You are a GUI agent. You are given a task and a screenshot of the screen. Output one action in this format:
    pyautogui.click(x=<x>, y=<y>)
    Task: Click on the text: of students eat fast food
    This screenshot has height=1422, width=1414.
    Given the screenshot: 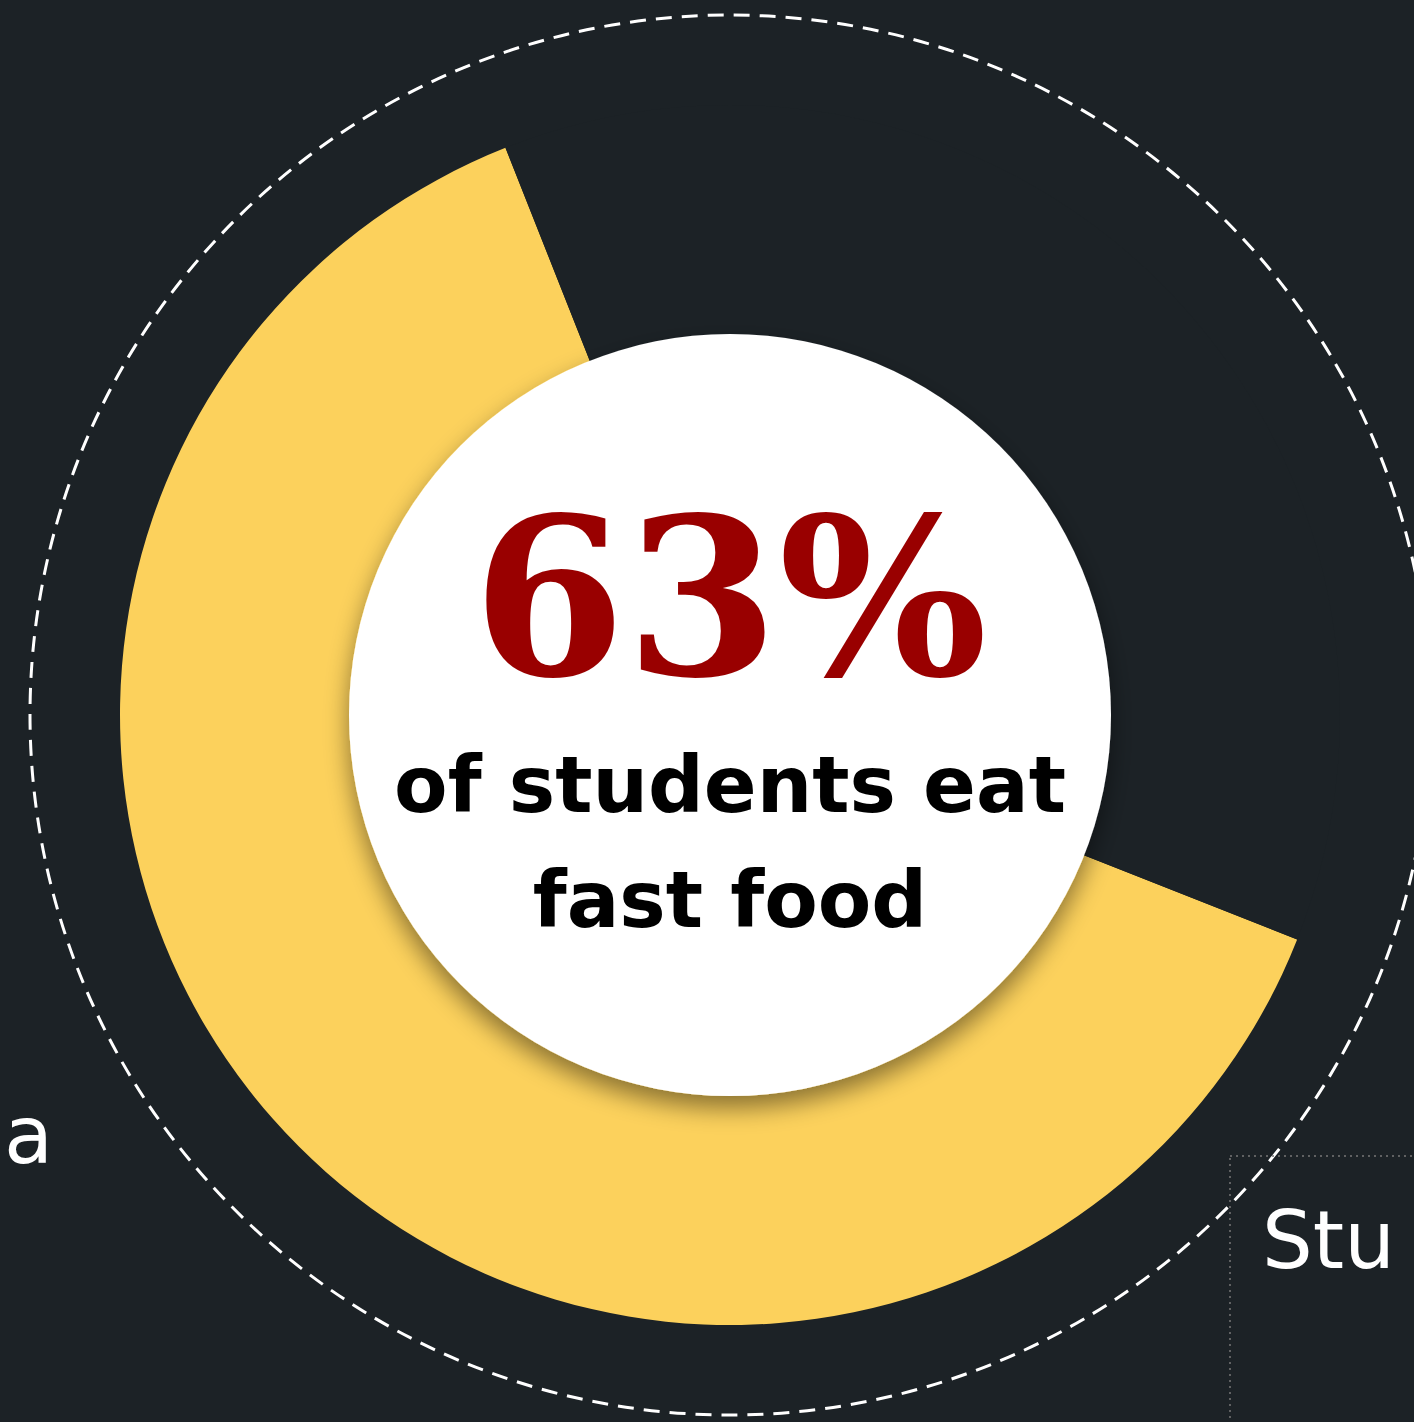 What is the action you would take?
    pyautogui.click(x=730, y=842)
    